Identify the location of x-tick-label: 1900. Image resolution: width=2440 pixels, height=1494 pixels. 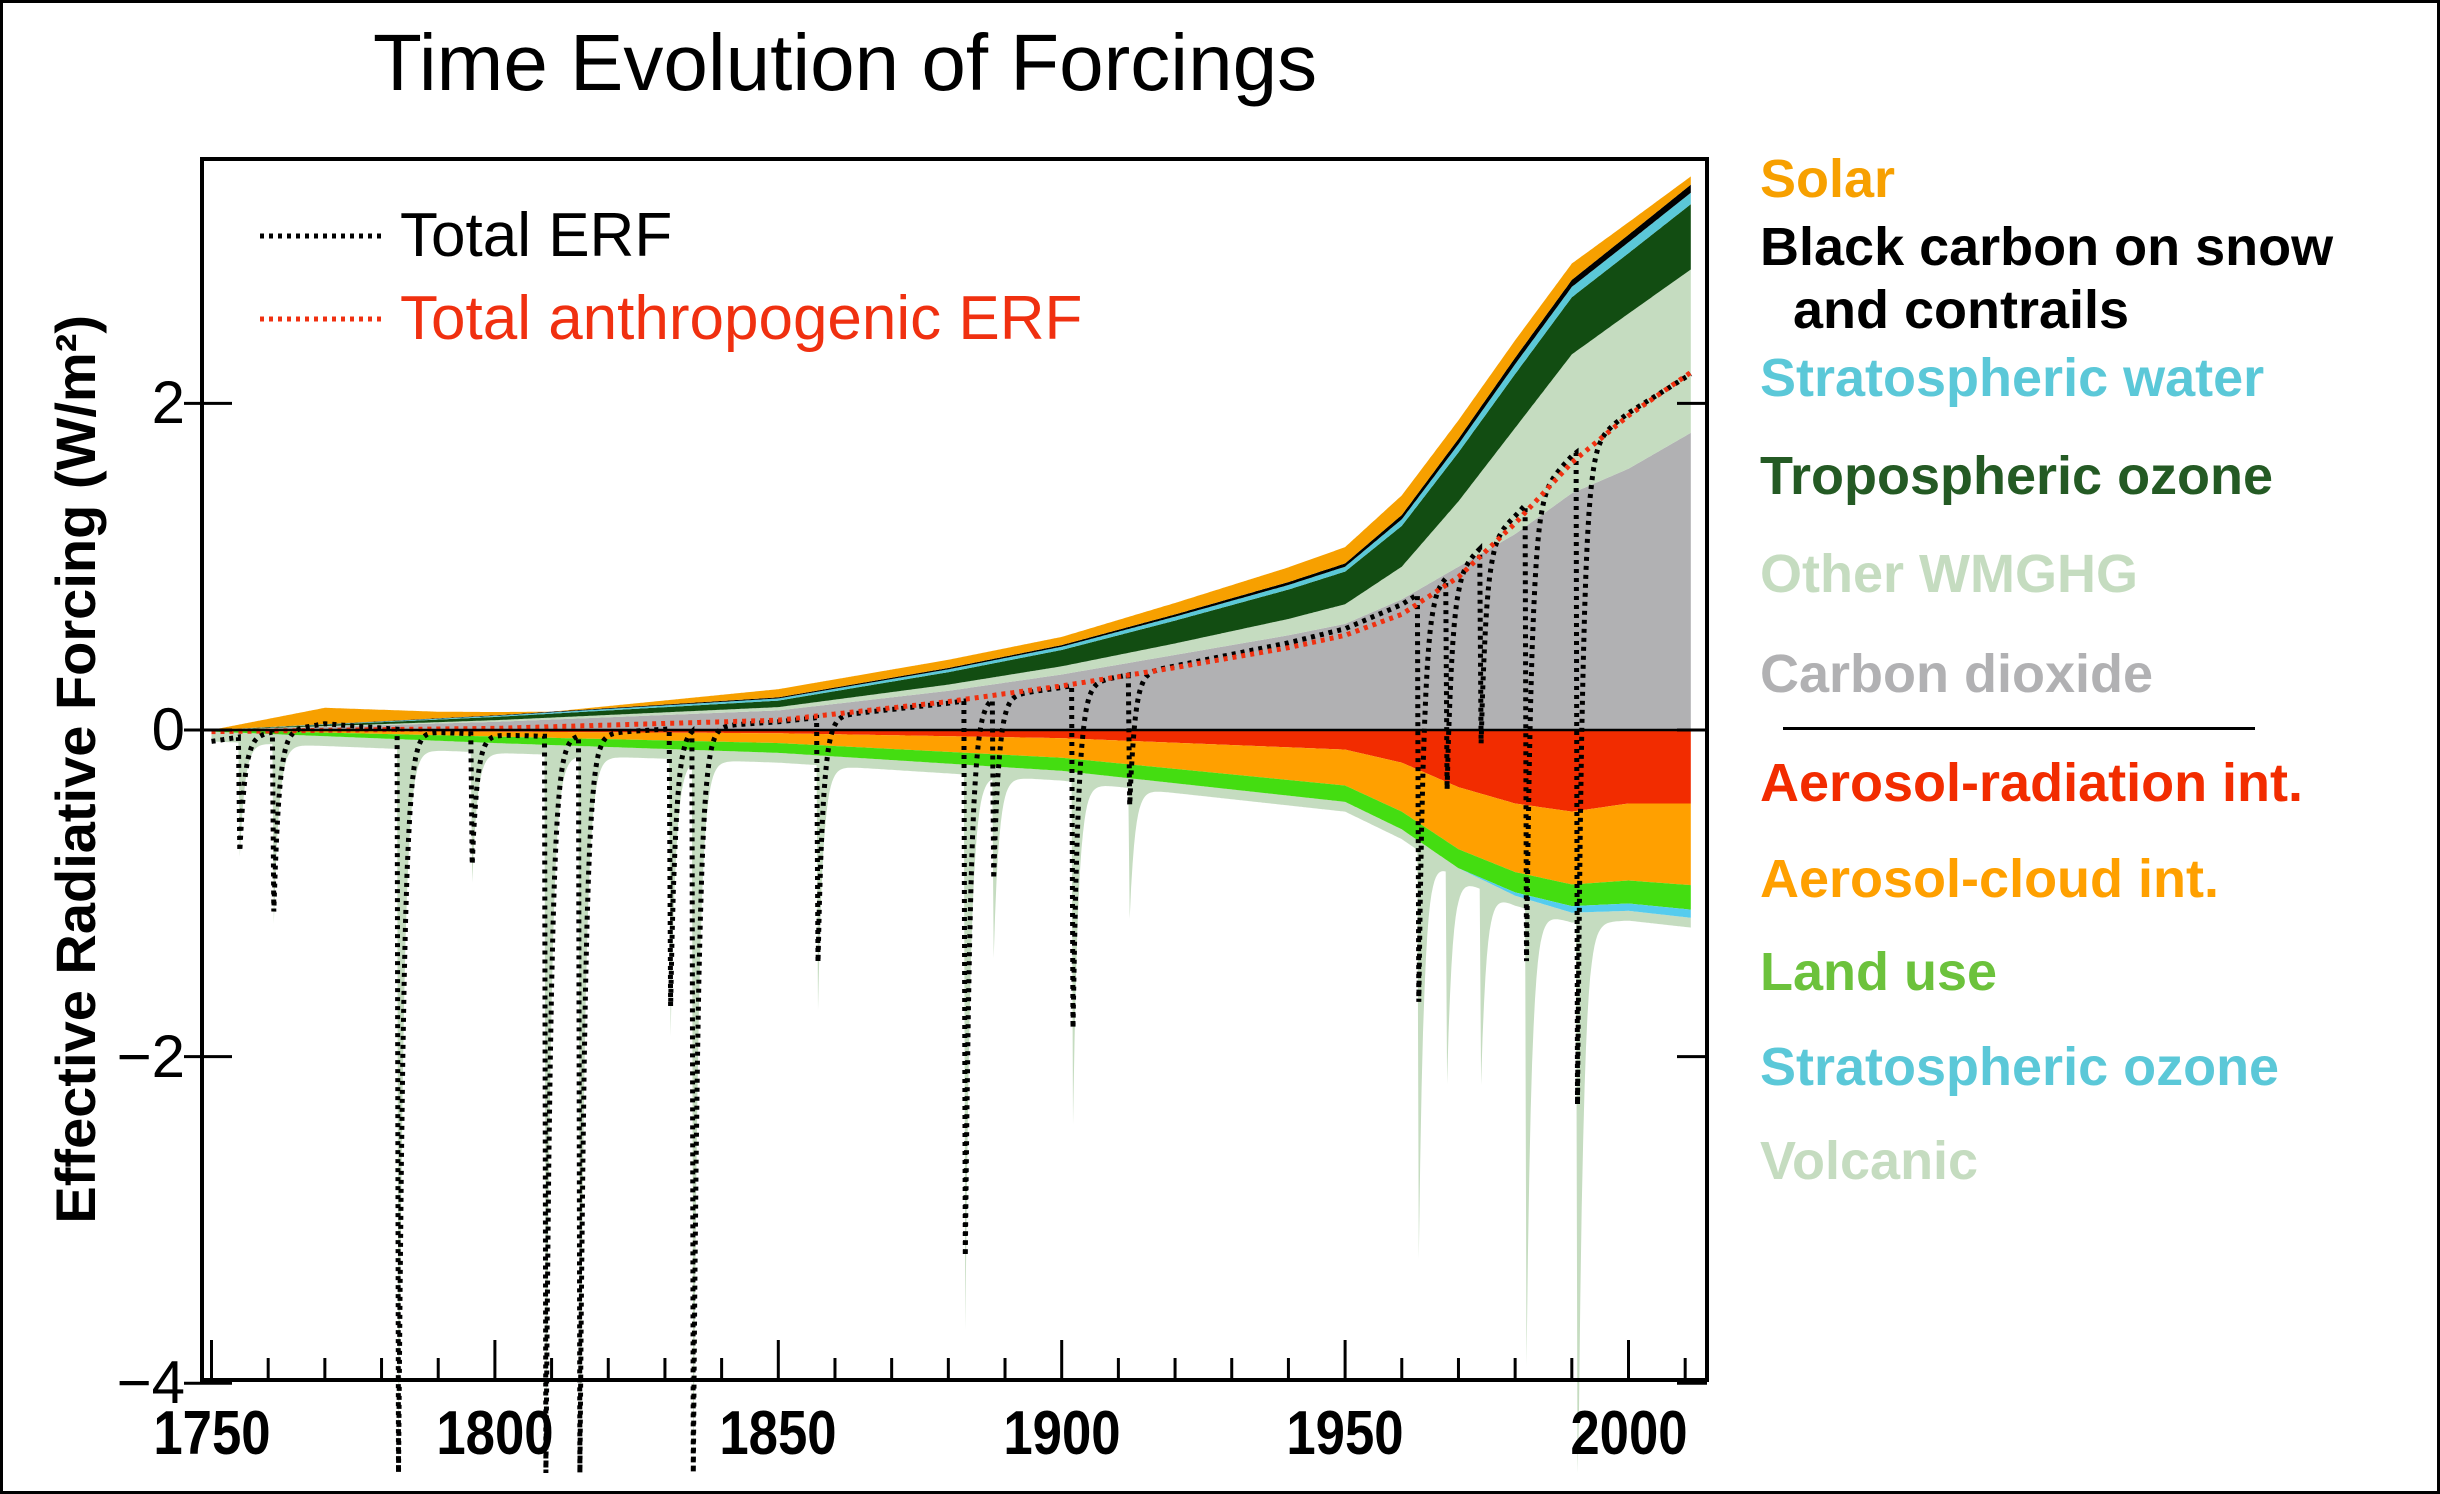
(1062, 1433).